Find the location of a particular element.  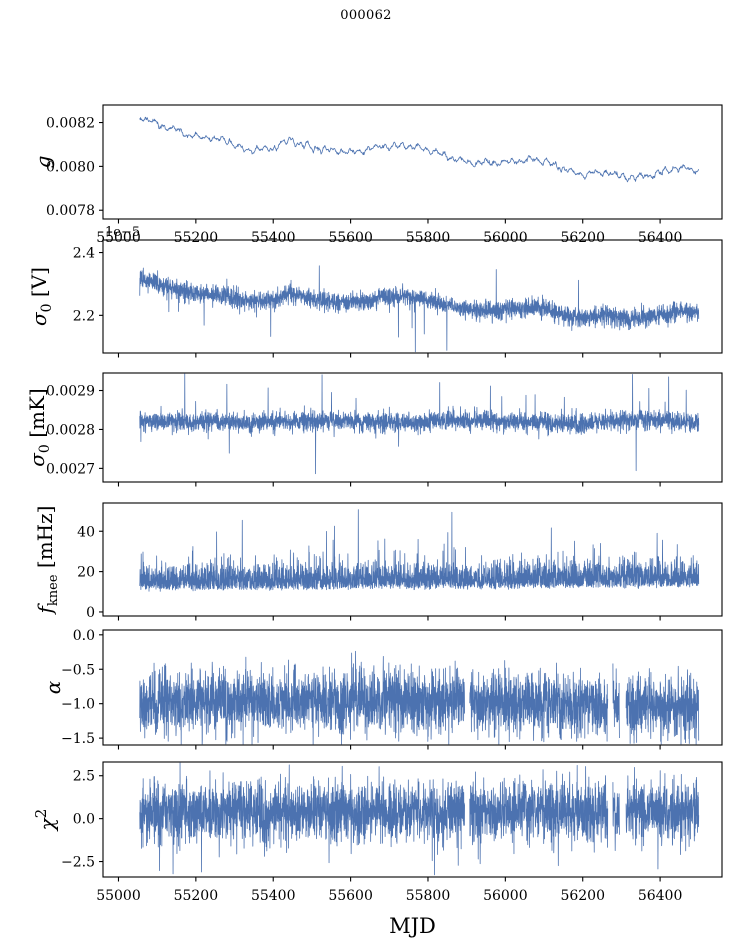

panel-4: 0.0 −0.5 −1.0 −1.5 α is located at coordinates (382, 689).